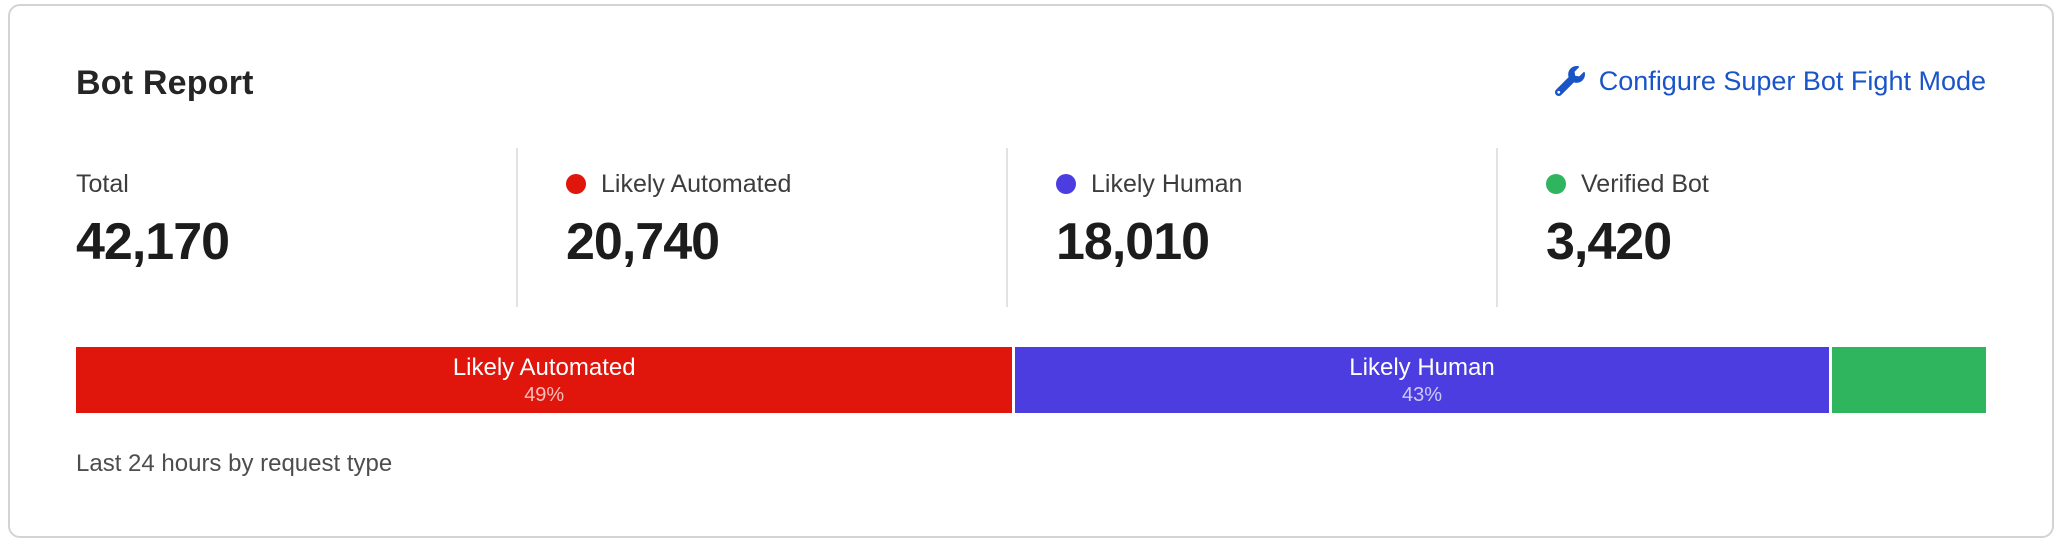 The width and height of the screenshot is (2062, 550). I want to click on stat-total-label: Total, so click(102, 184).